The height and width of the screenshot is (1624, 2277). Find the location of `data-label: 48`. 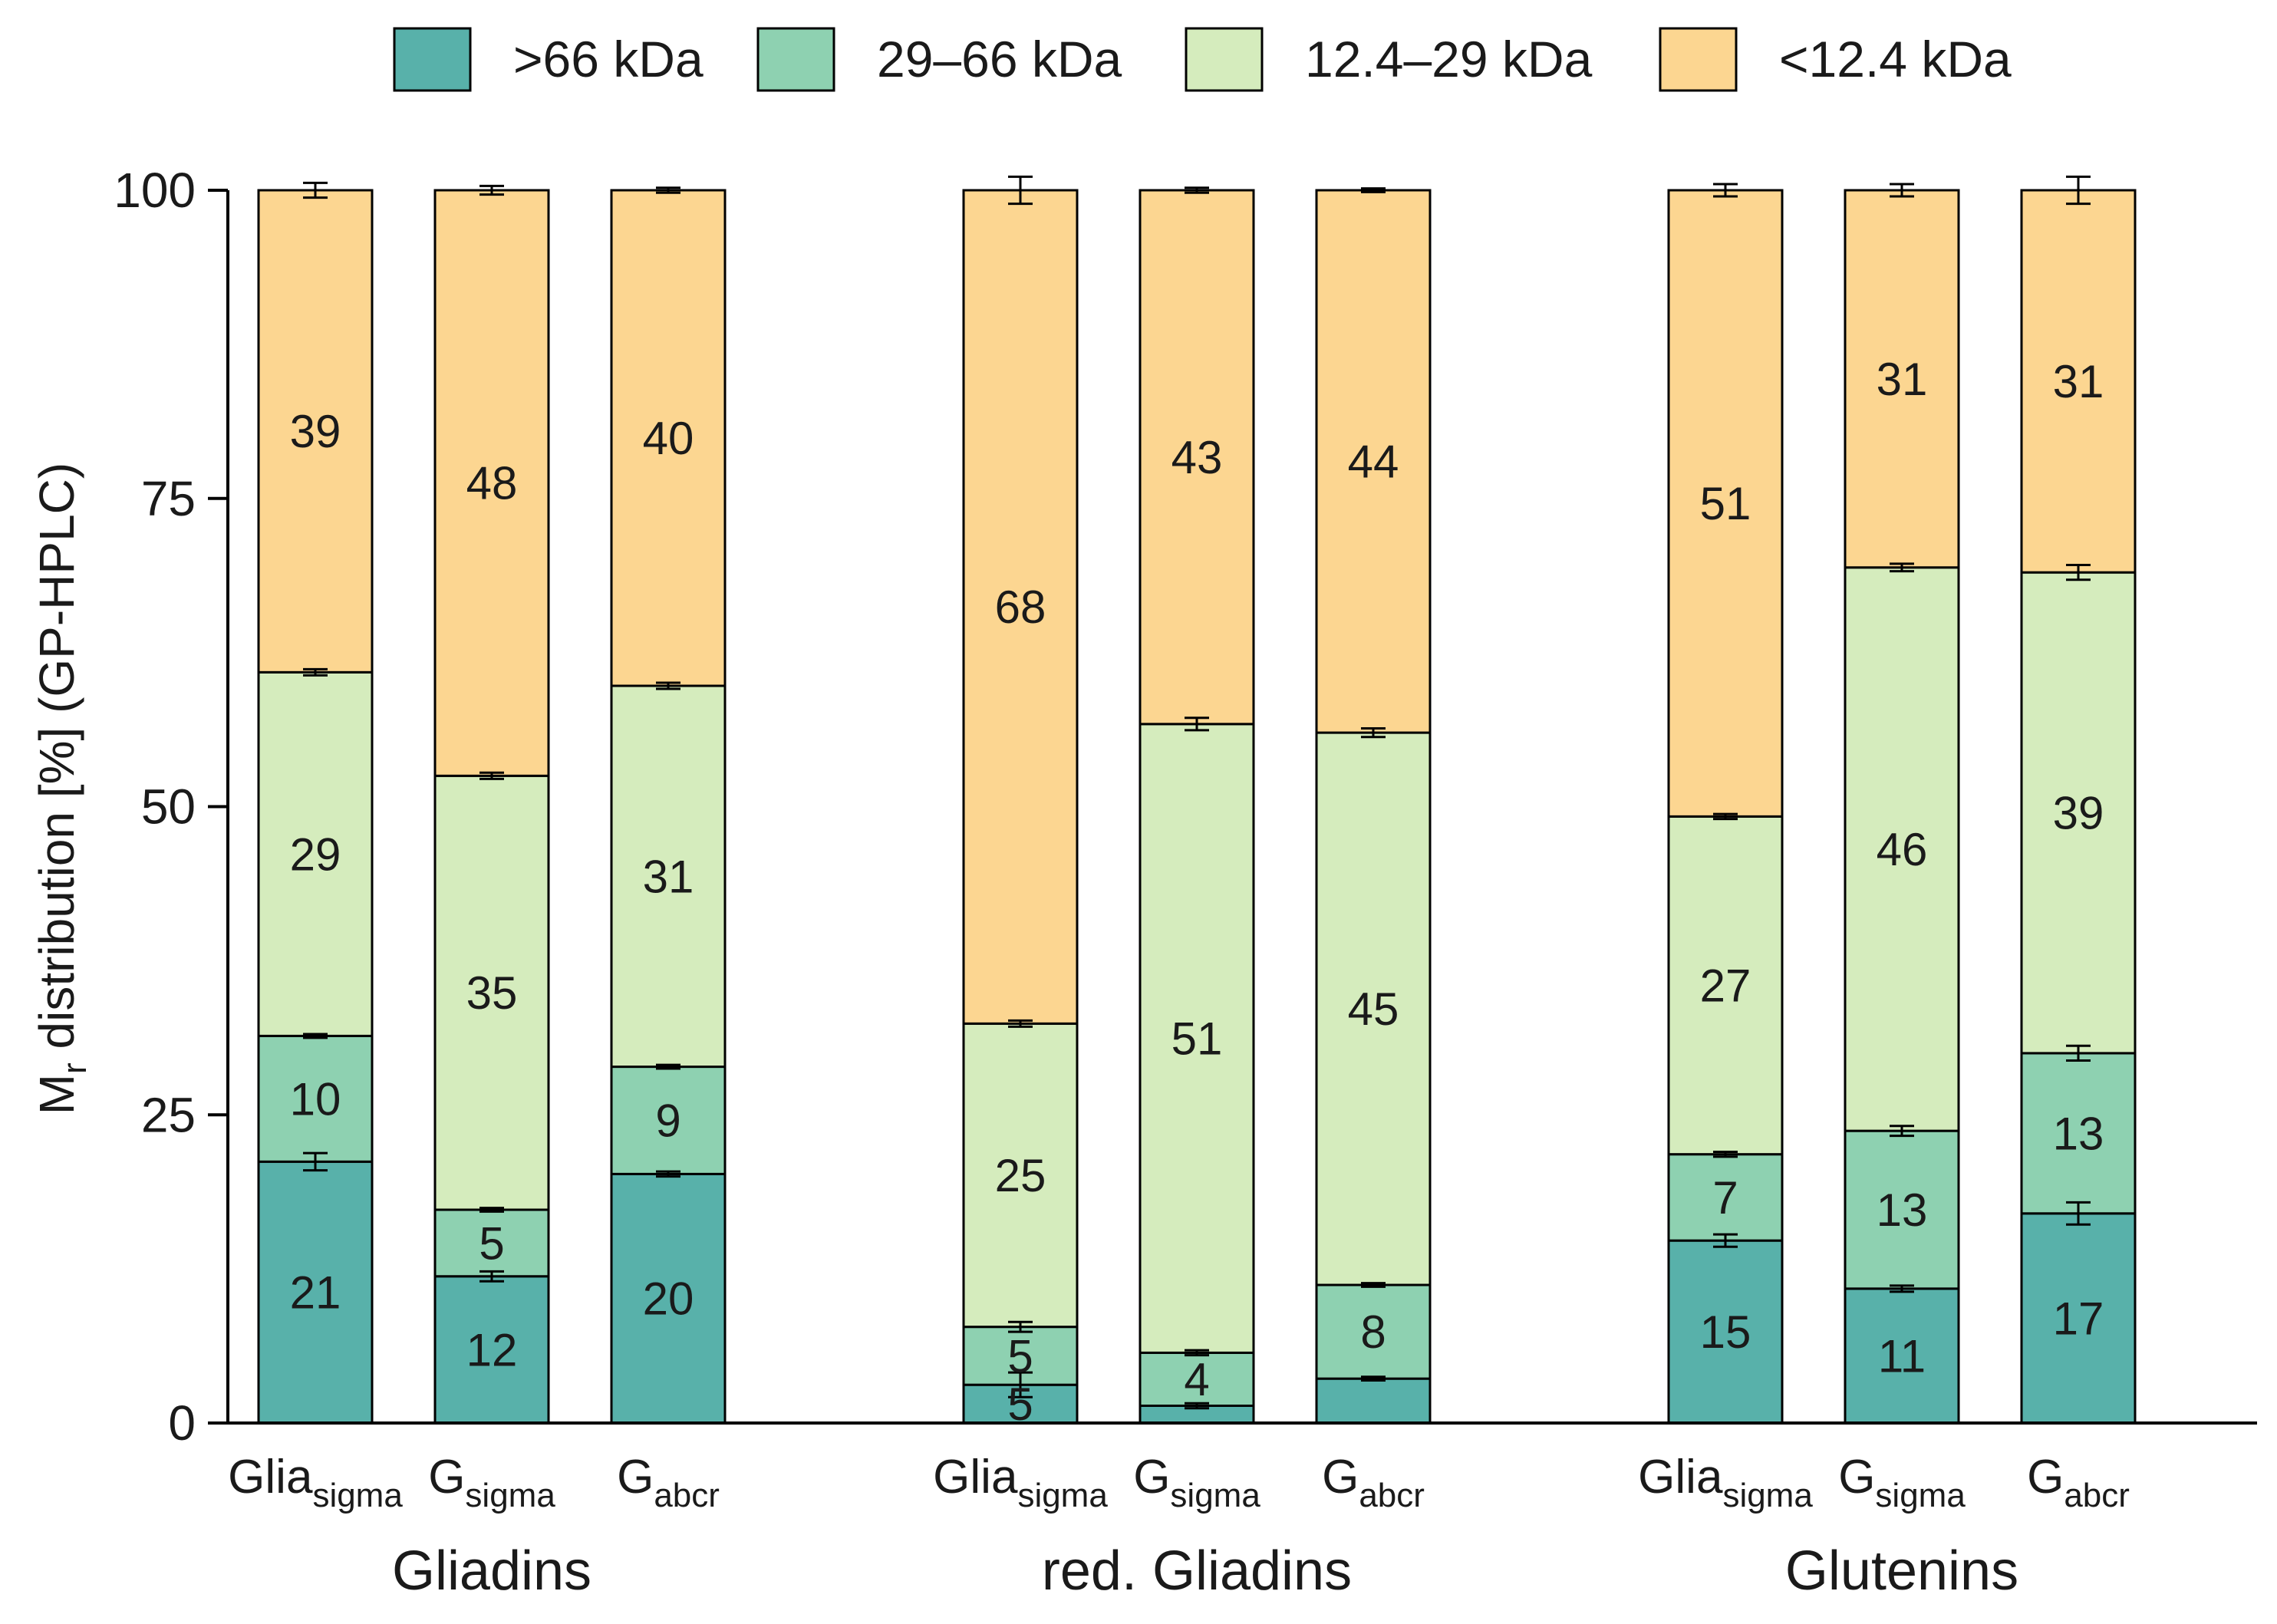

data-label: 48 is located at coordinates (492, 483).